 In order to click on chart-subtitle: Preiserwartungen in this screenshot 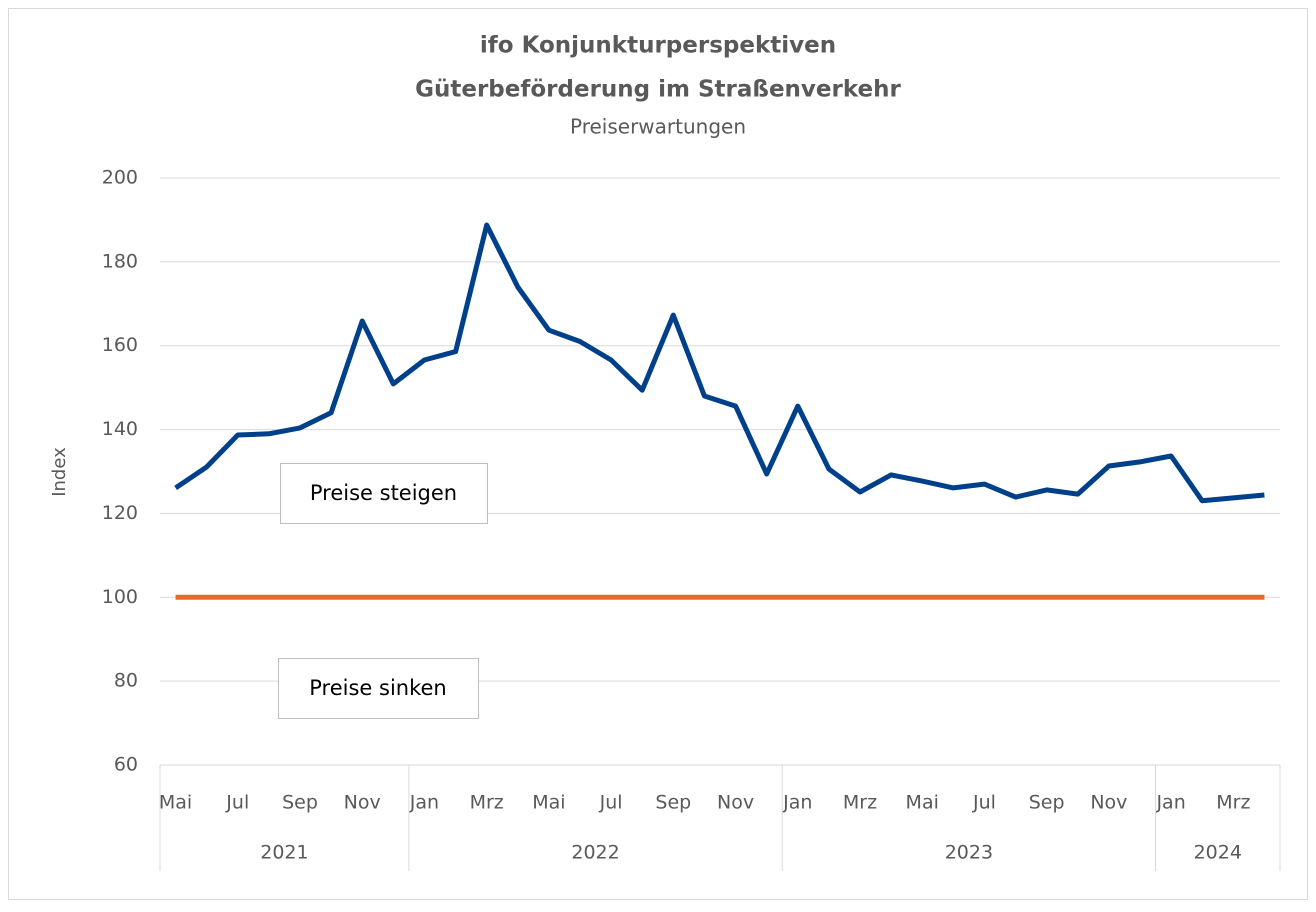, I will do `click(658, 127)`.